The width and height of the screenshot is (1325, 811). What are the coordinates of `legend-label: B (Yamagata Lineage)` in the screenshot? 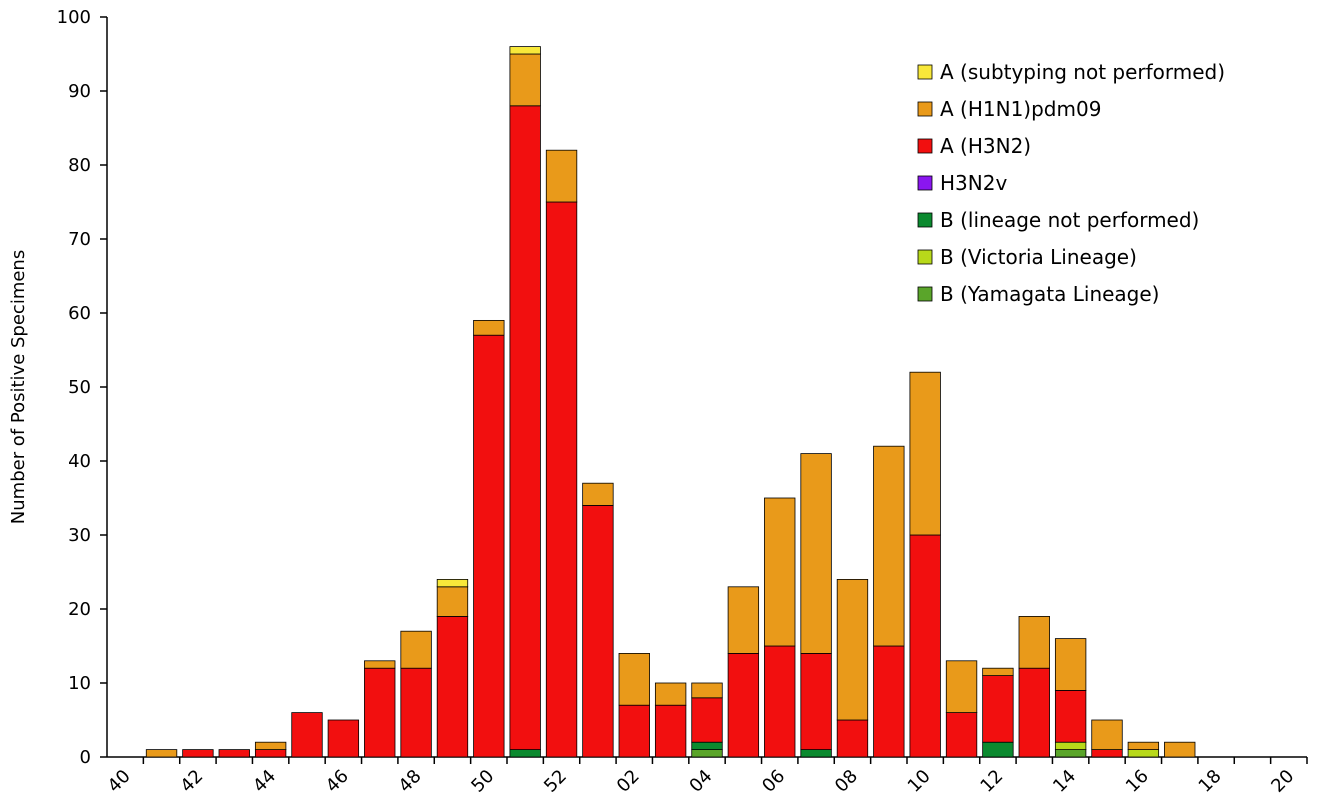 It's located at (1049, 294).